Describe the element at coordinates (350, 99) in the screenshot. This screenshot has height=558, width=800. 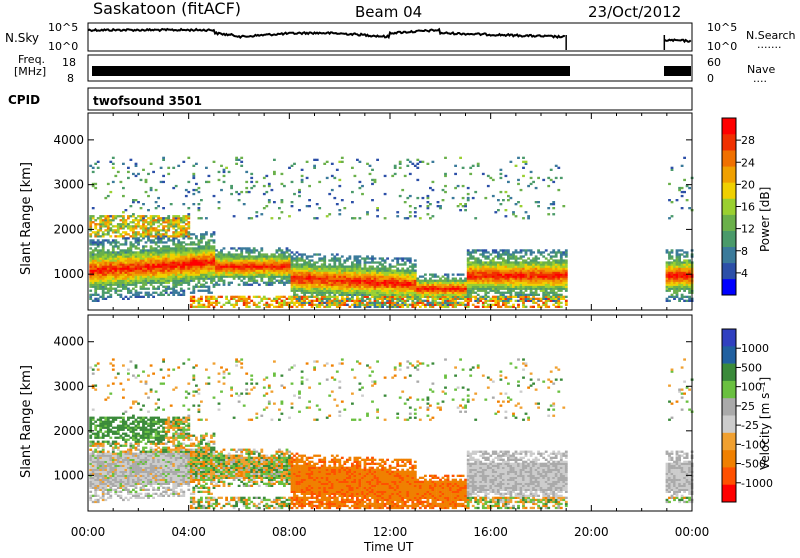
I see `cpid-panel: CPID twofsound 3501` at that location.